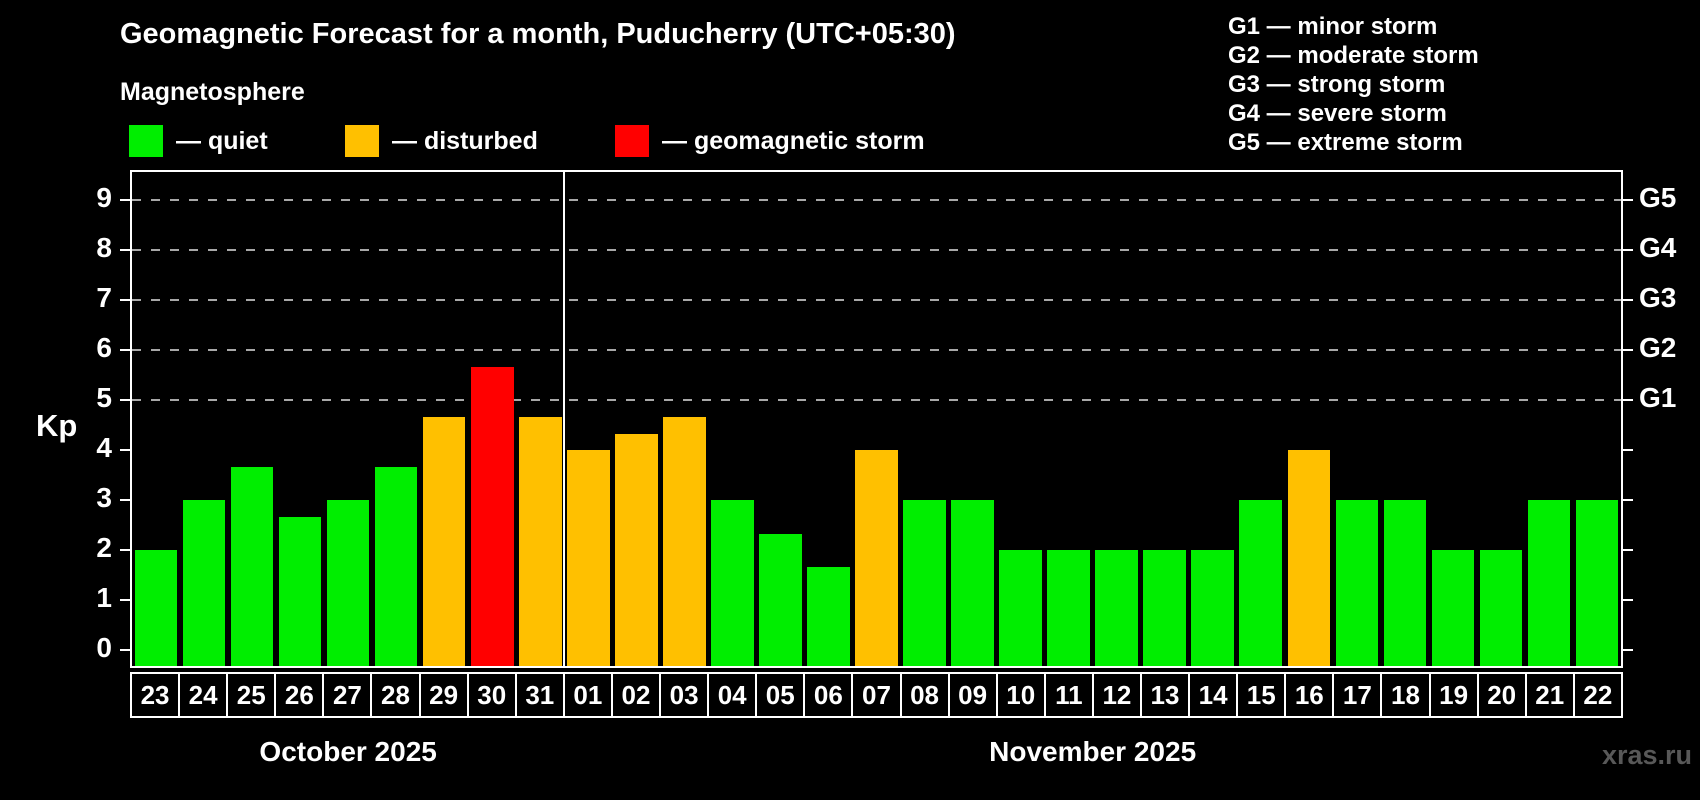 This screenshot has height=800, width=1700. I want to click on y-tick-label-7: 7, so click(104, 297).